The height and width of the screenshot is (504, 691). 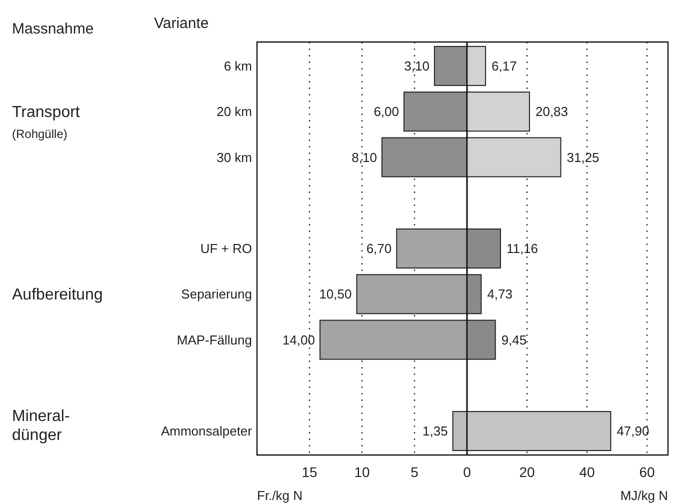 What do you see at coordinates (386, 112) in the screenshot?
I see `data-label: 6,00` at bounding box center [386, 112].